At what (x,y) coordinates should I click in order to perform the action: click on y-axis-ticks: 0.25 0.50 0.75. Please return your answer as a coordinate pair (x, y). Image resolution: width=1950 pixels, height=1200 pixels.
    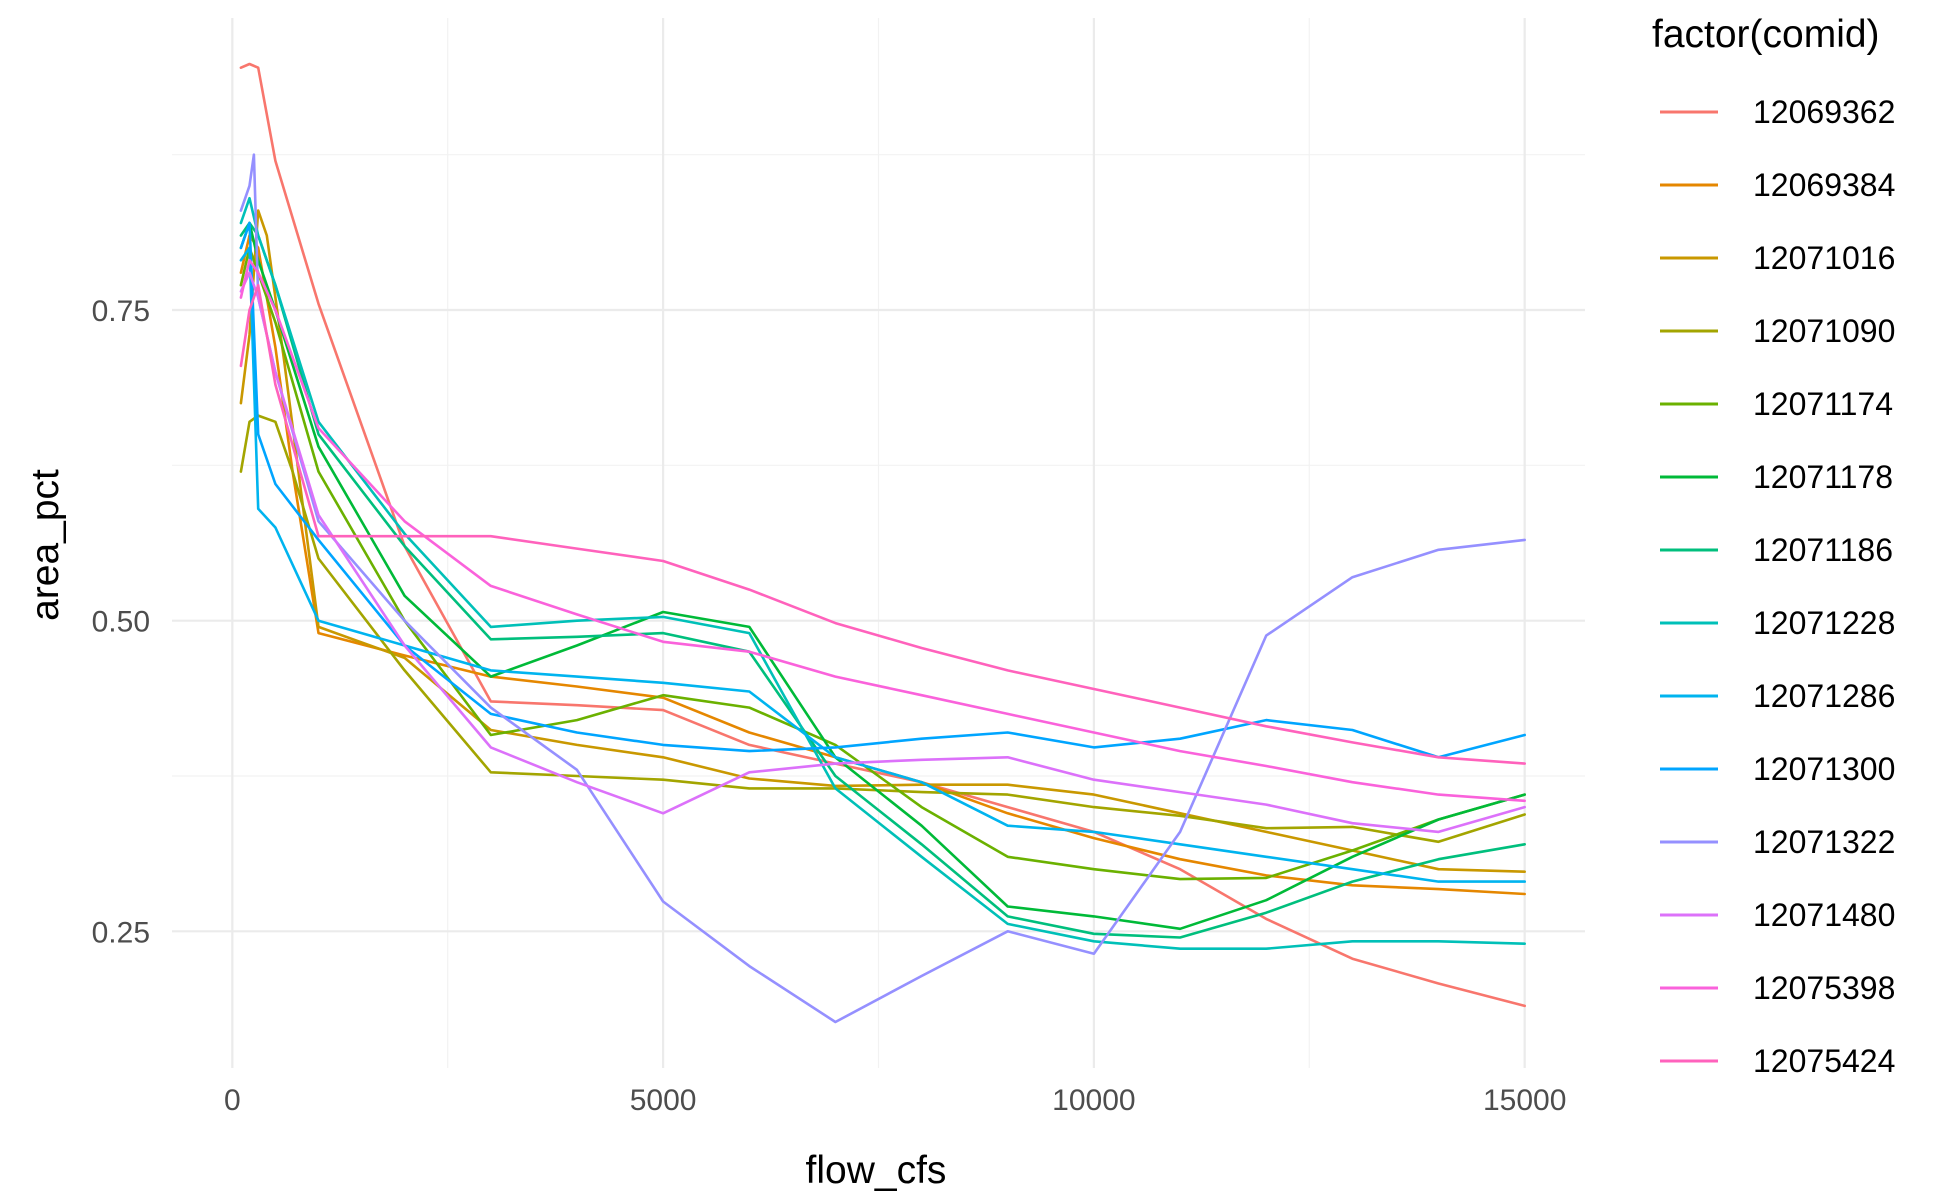
    Looking at the image, I should click on (121, 622).